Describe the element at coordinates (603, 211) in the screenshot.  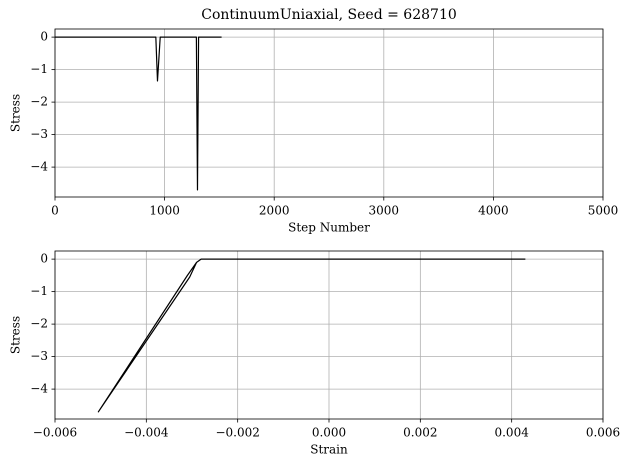
I see `x-tick-label: 5000` at that location.